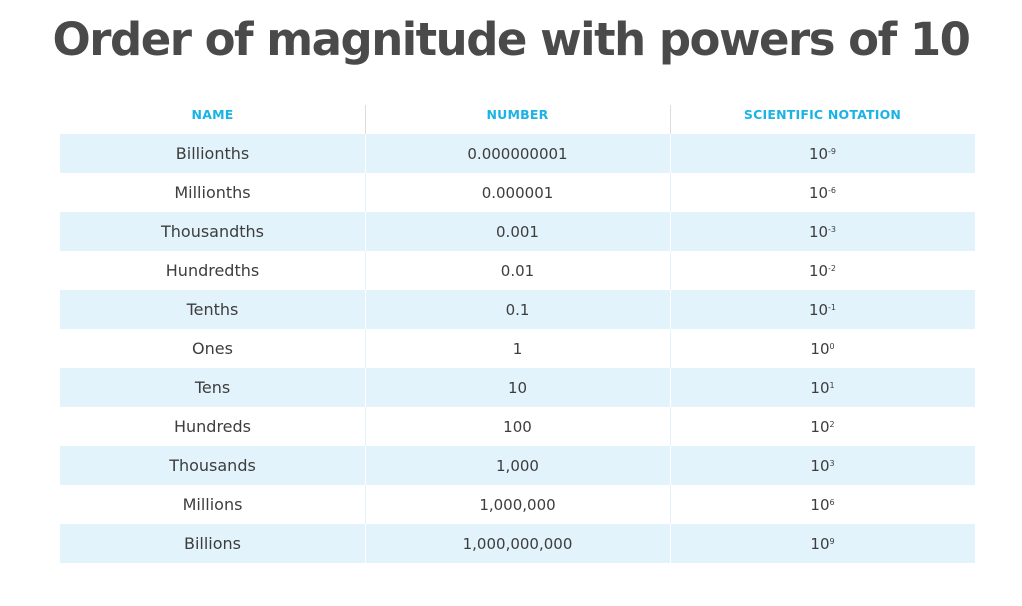 The width and height of the screenshot is (1022, 606). What do you see at coordinates (832, 346) in the screenshot?
I see `notation-exponent: 0` at bounding box center [832, 346].